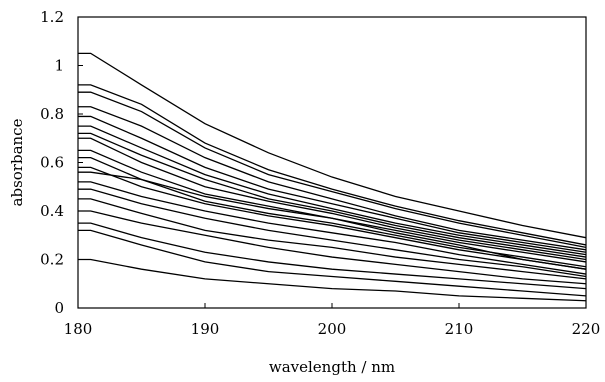 The width and height of the screenshot is (605, 382). Describe the element at coordinates (586, 329) in the screenshot. I see `x-tick-label: 220` at that location.